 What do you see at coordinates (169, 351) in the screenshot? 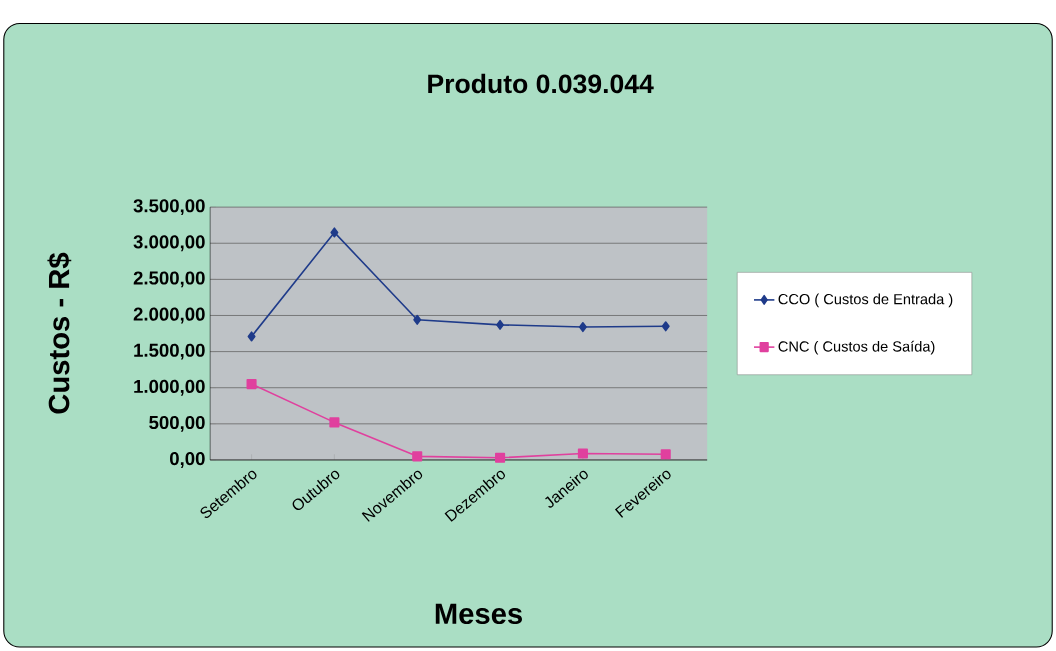
I see `y-tick-label: 1.500,00` at bounding box center [169, 351].